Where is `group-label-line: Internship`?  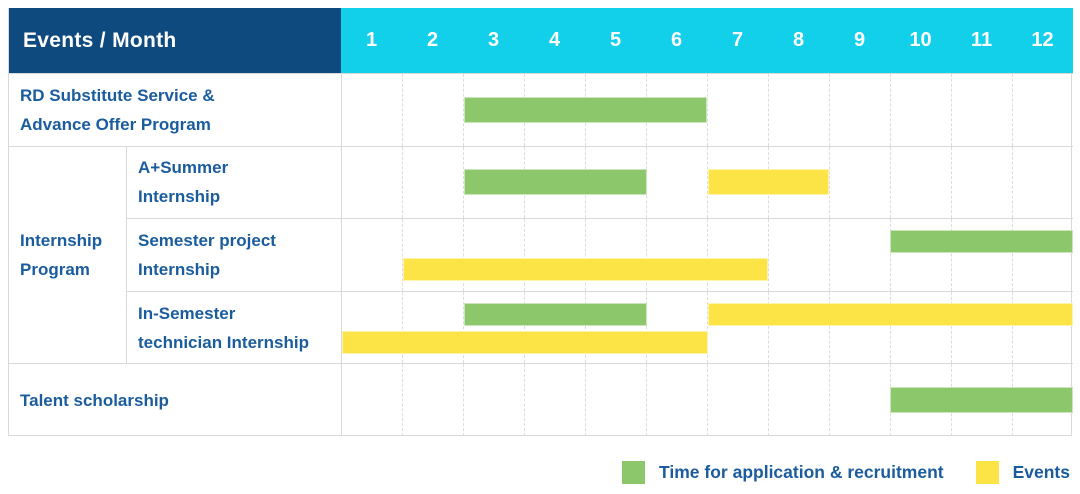
group-label-line: Internship is located at coordinates (61, 240).